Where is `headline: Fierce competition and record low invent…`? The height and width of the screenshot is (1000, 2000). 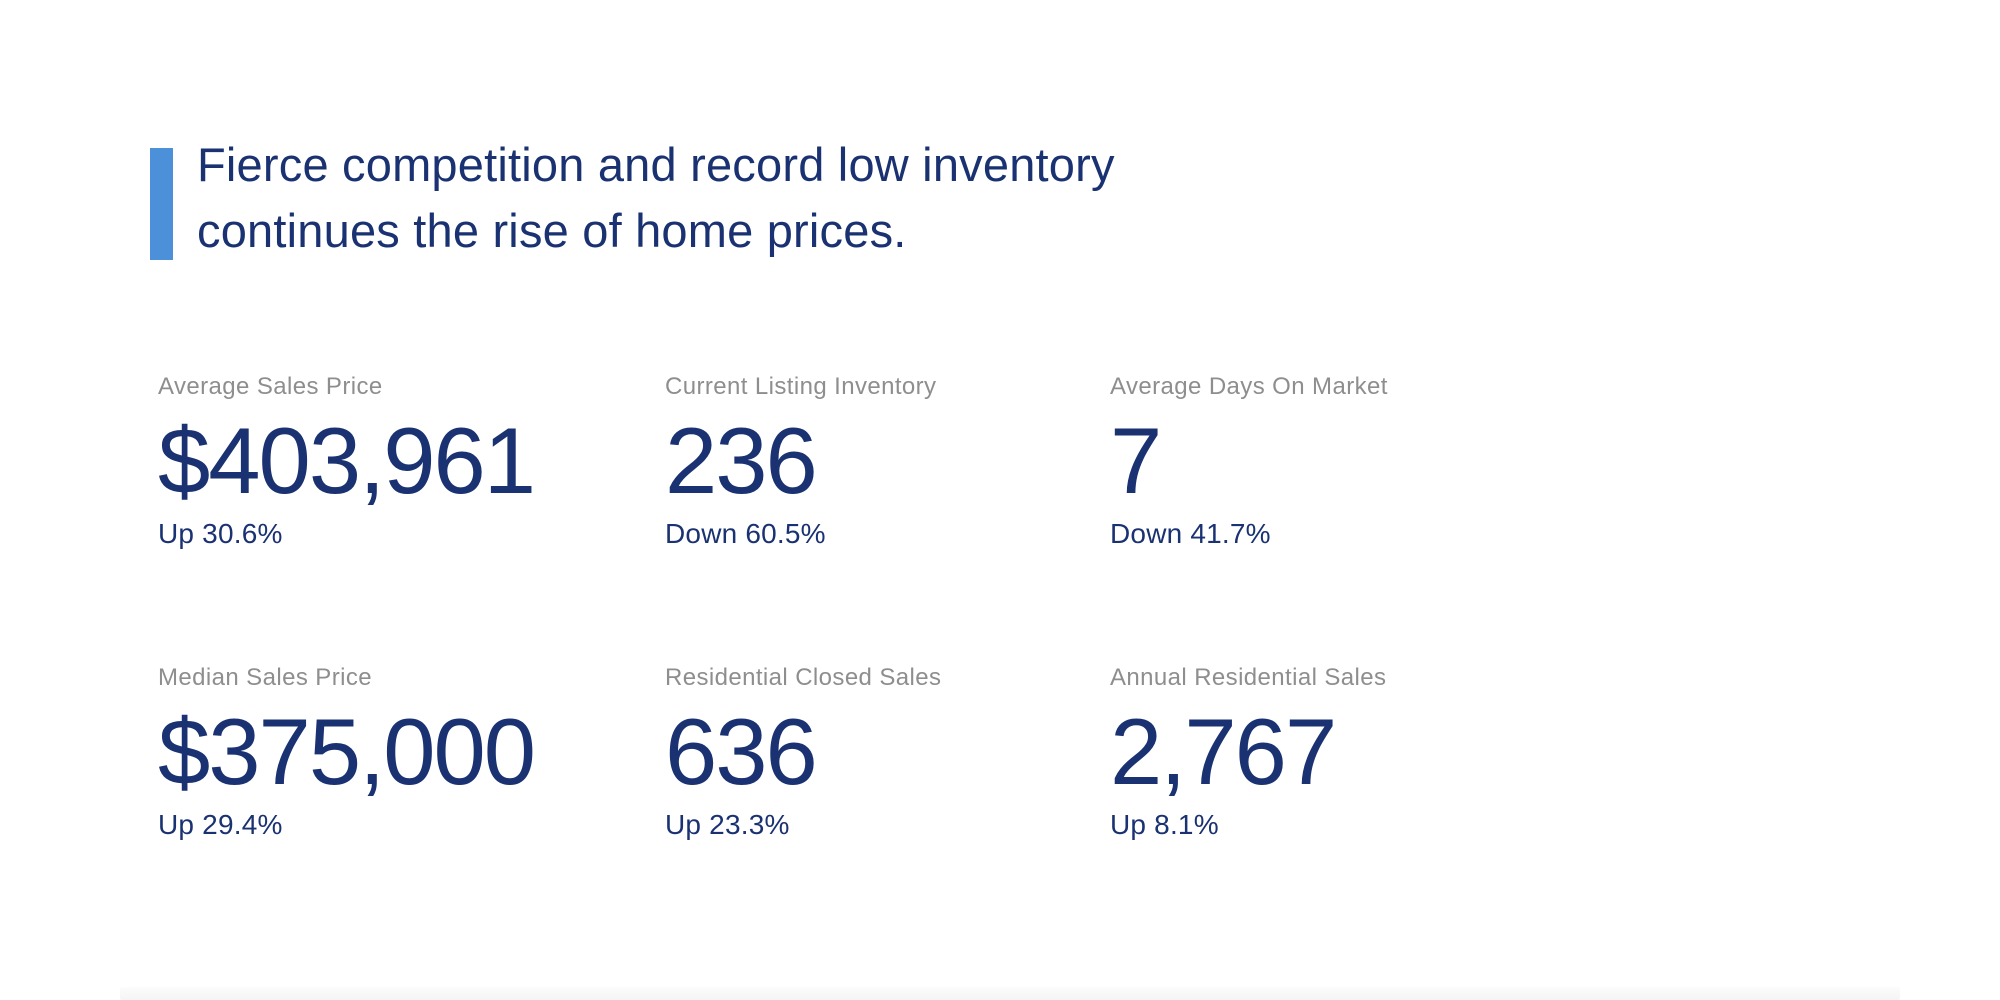 headline: Fierce competition and record low invent… is located at coordinates (656, 198).